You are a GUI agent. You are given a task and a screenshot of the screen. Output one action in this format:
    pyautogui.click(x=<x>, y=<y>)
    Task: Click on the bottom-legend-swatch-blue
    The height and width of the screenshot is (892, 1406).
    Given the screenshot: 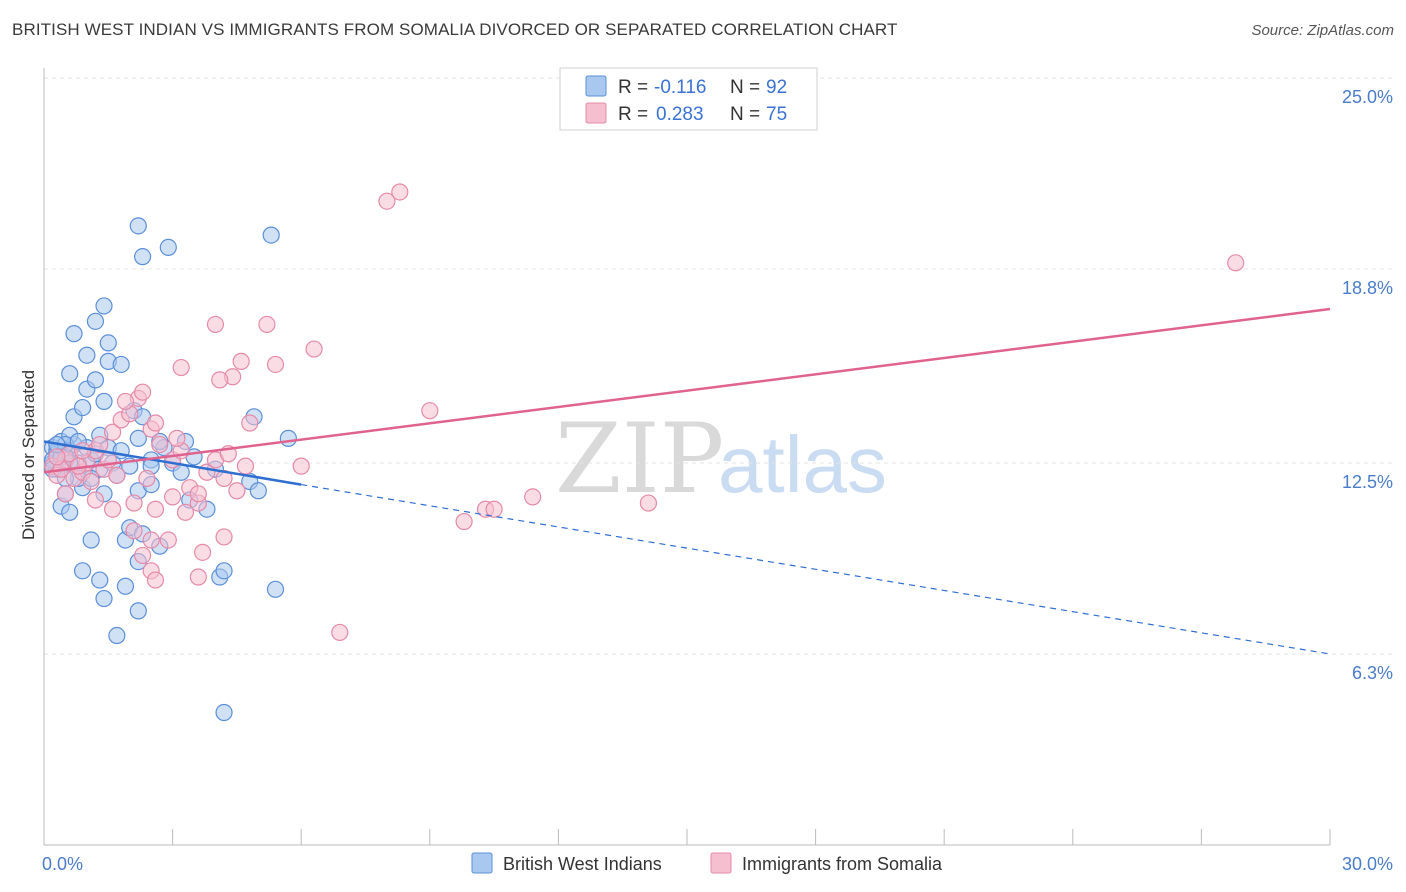 What is the action you would take?
    pyautogui.click(x=482, y=863)
    